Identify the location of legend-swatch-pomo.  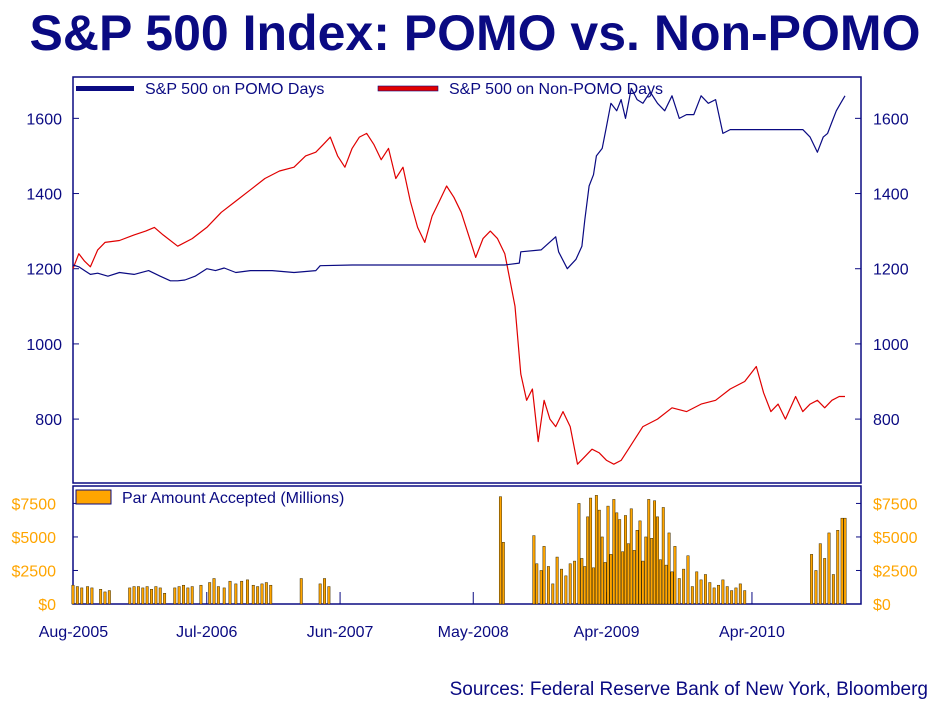
(105, 88).